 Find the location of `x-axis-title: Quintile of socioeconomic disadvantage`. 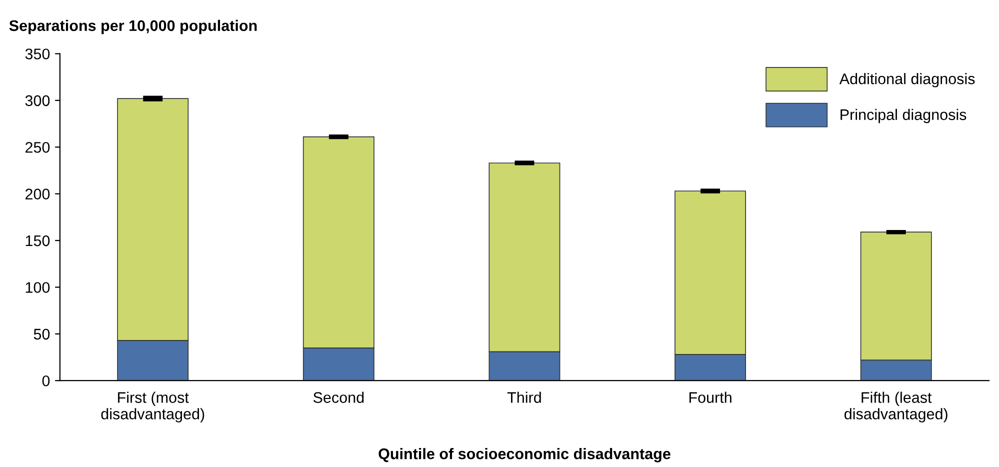

x-axis-title: Quintile of socioeconomic disadvantage is located at coordinates (524, 455).